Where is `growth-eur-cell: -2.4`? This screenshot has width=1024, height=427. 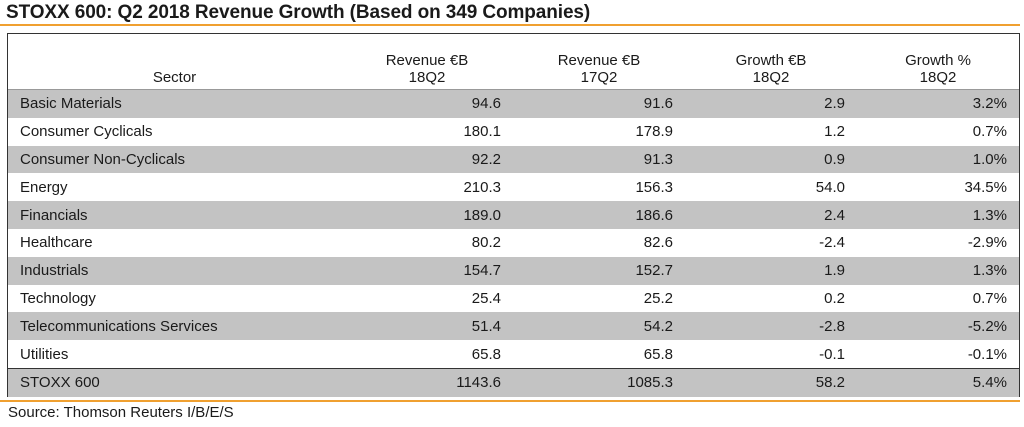 growth-eur-cell: -2.4 is located at coordinates (832, 243).